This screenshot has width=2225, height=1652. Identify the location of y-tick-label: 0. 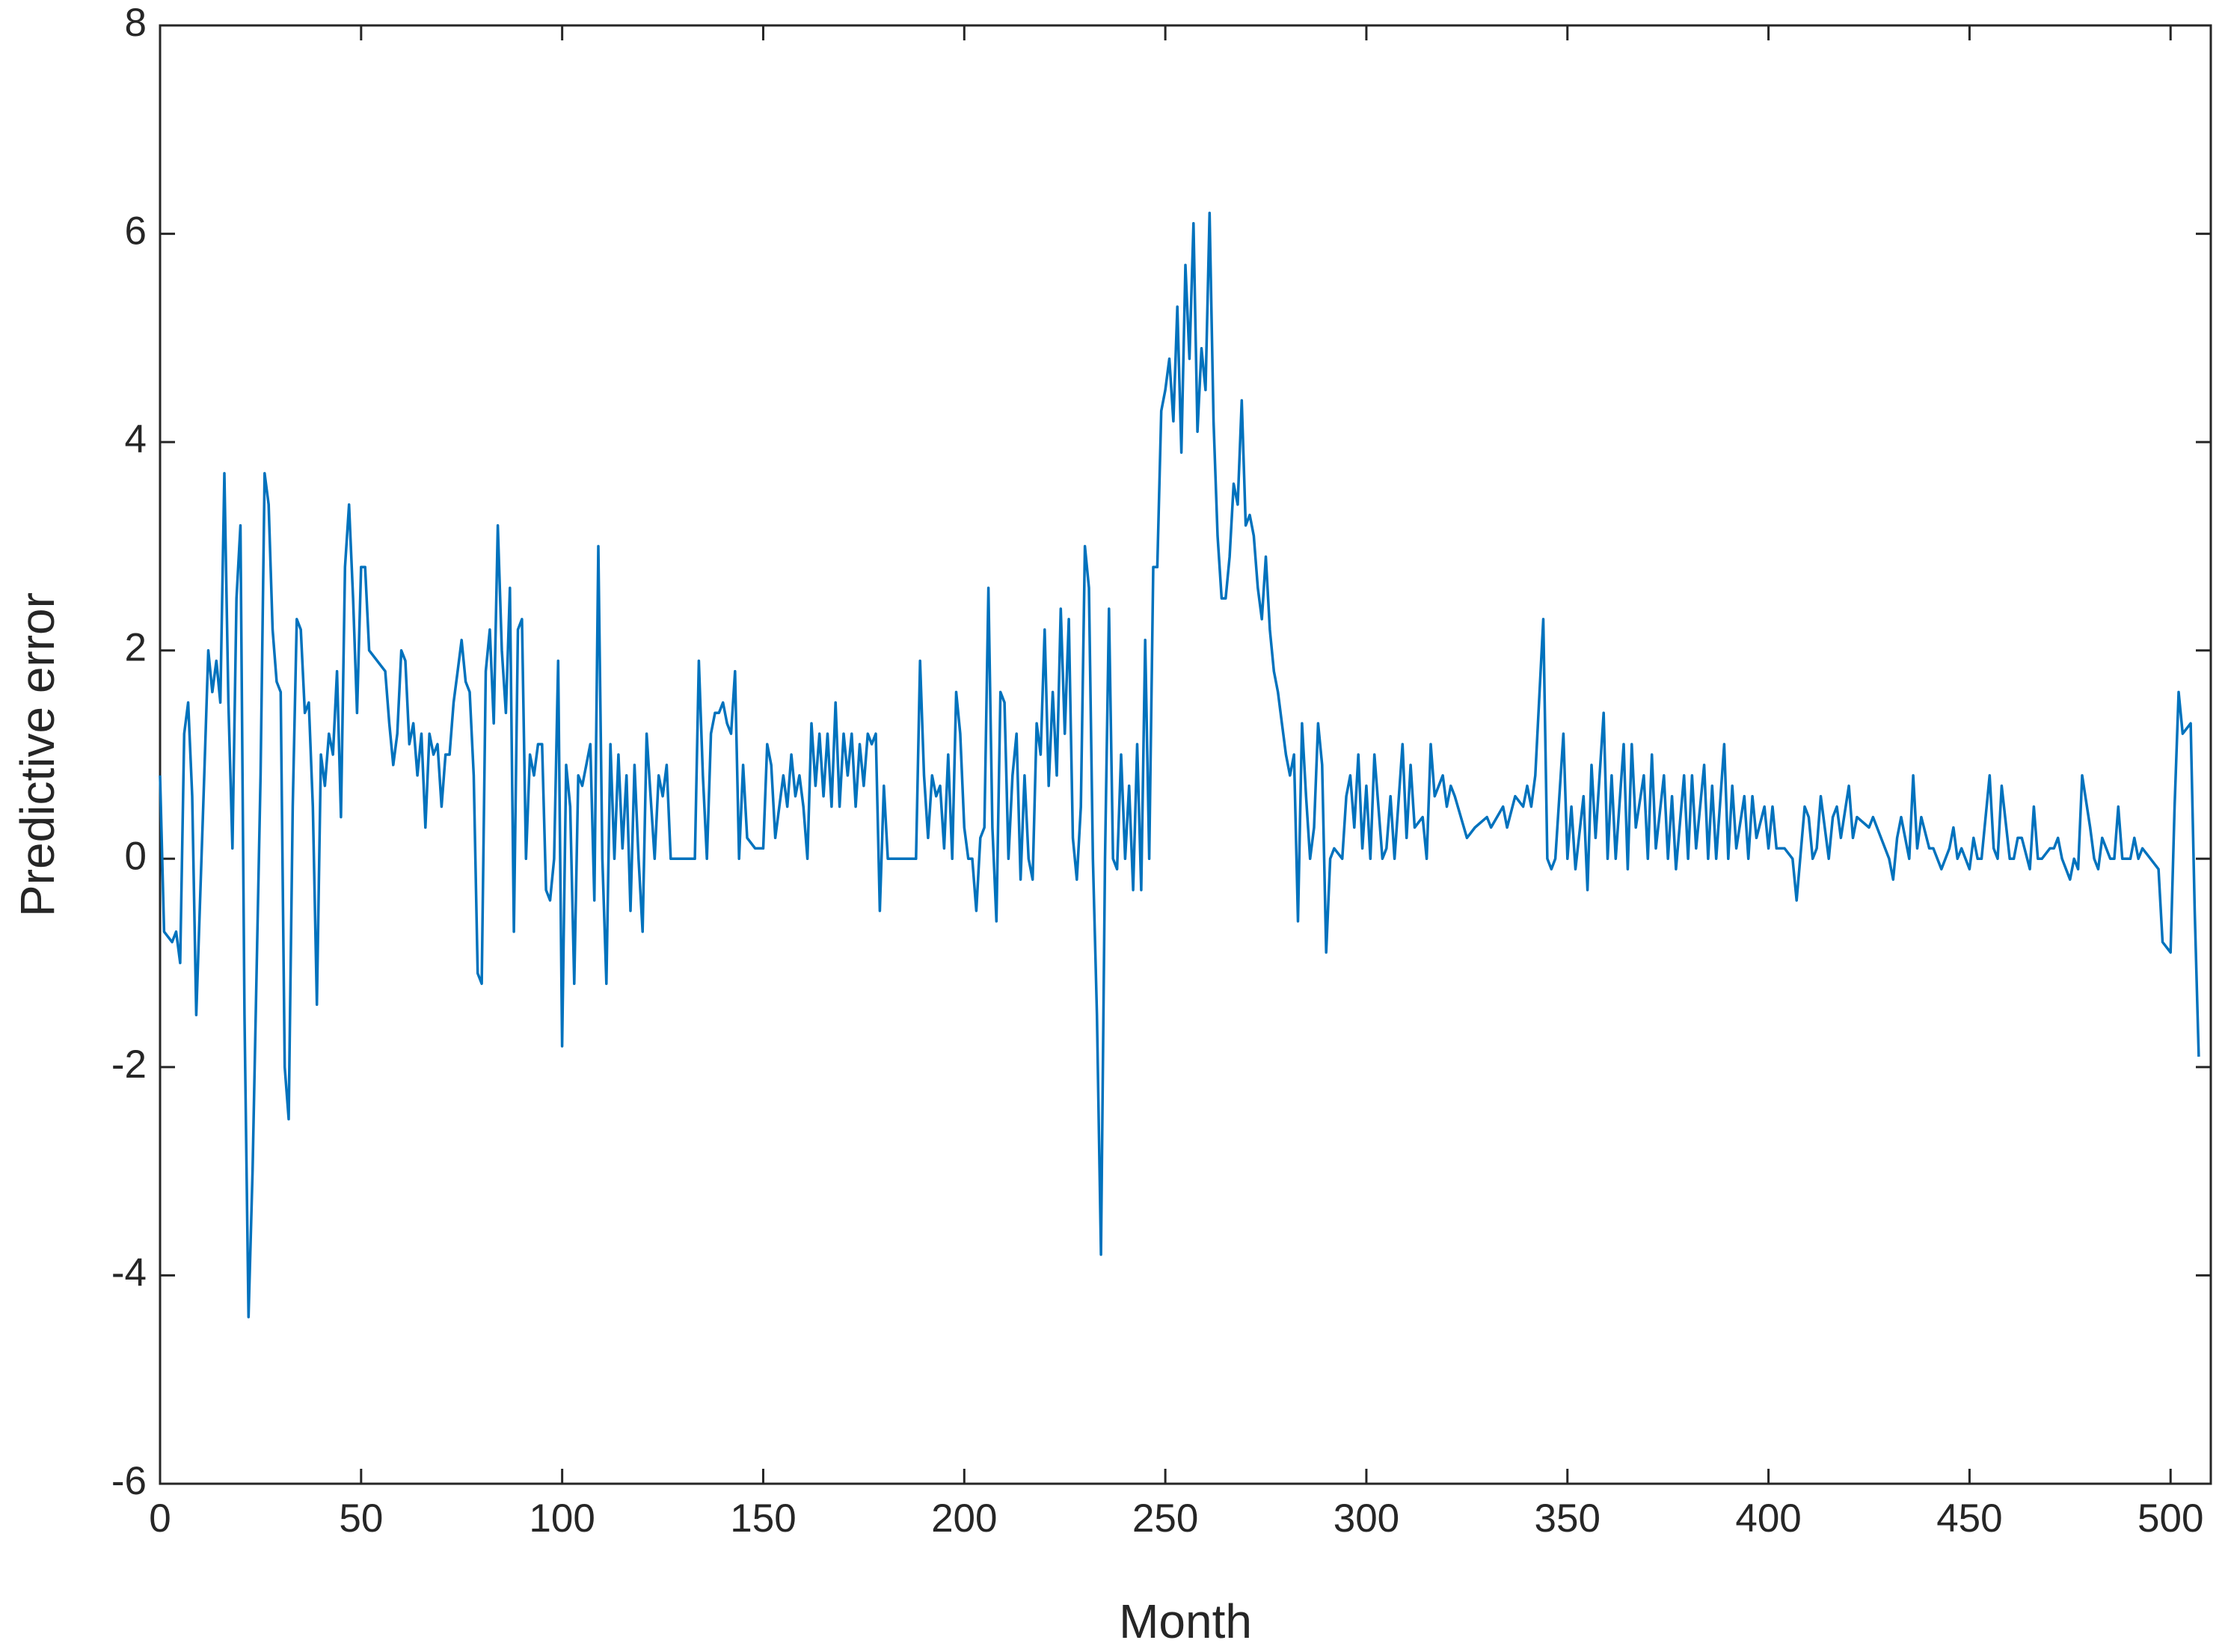
(136, 856).